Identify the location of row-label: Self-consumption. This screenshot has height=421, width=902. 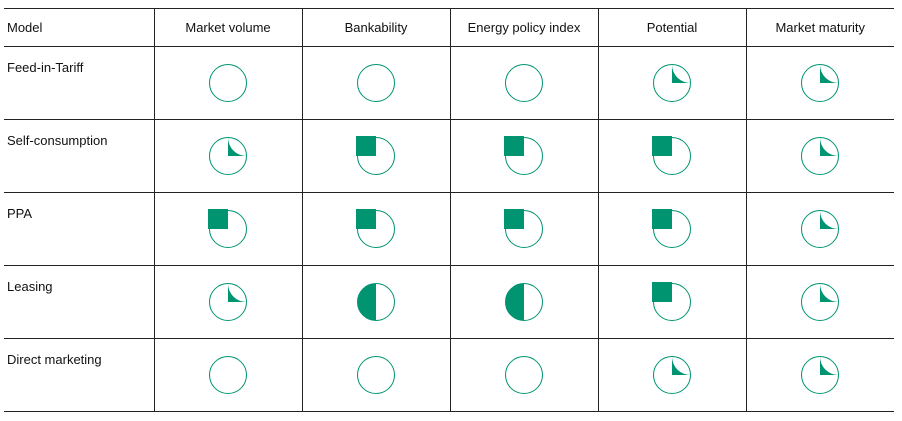
(79, 156).